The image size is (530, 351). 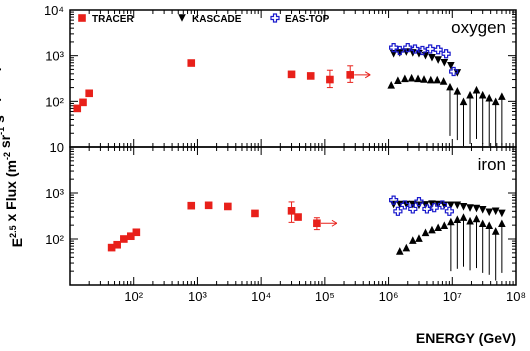 I want to click on y-axis-title-text: E2.5 x Flux (m-2 sr-1 s-1 (GeV)1.5), so click(x=12, y=148).